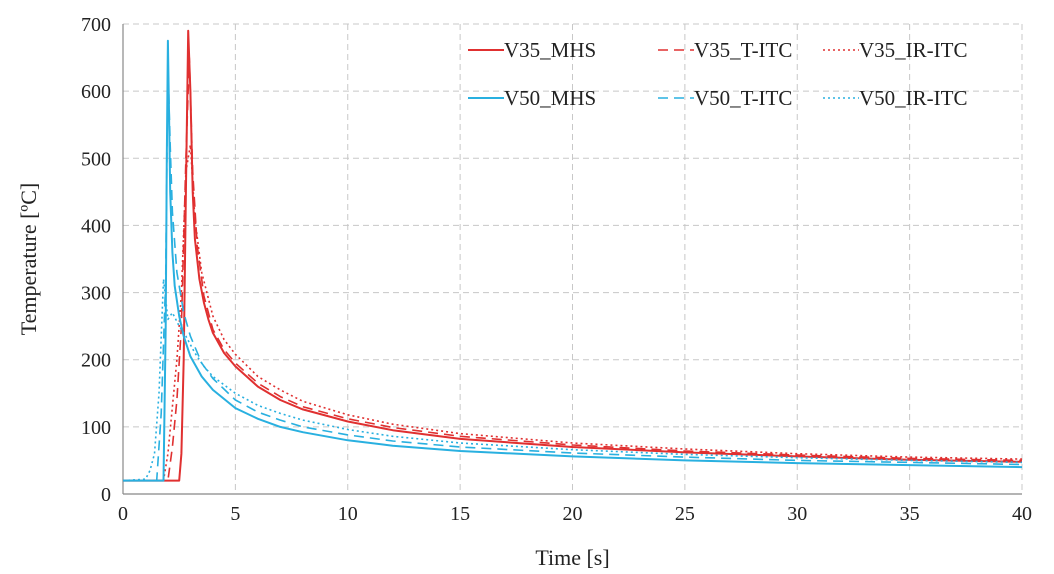 The image size is (1054, 574). I want to click on legend-item: V50_MHS, so click(532, 98).